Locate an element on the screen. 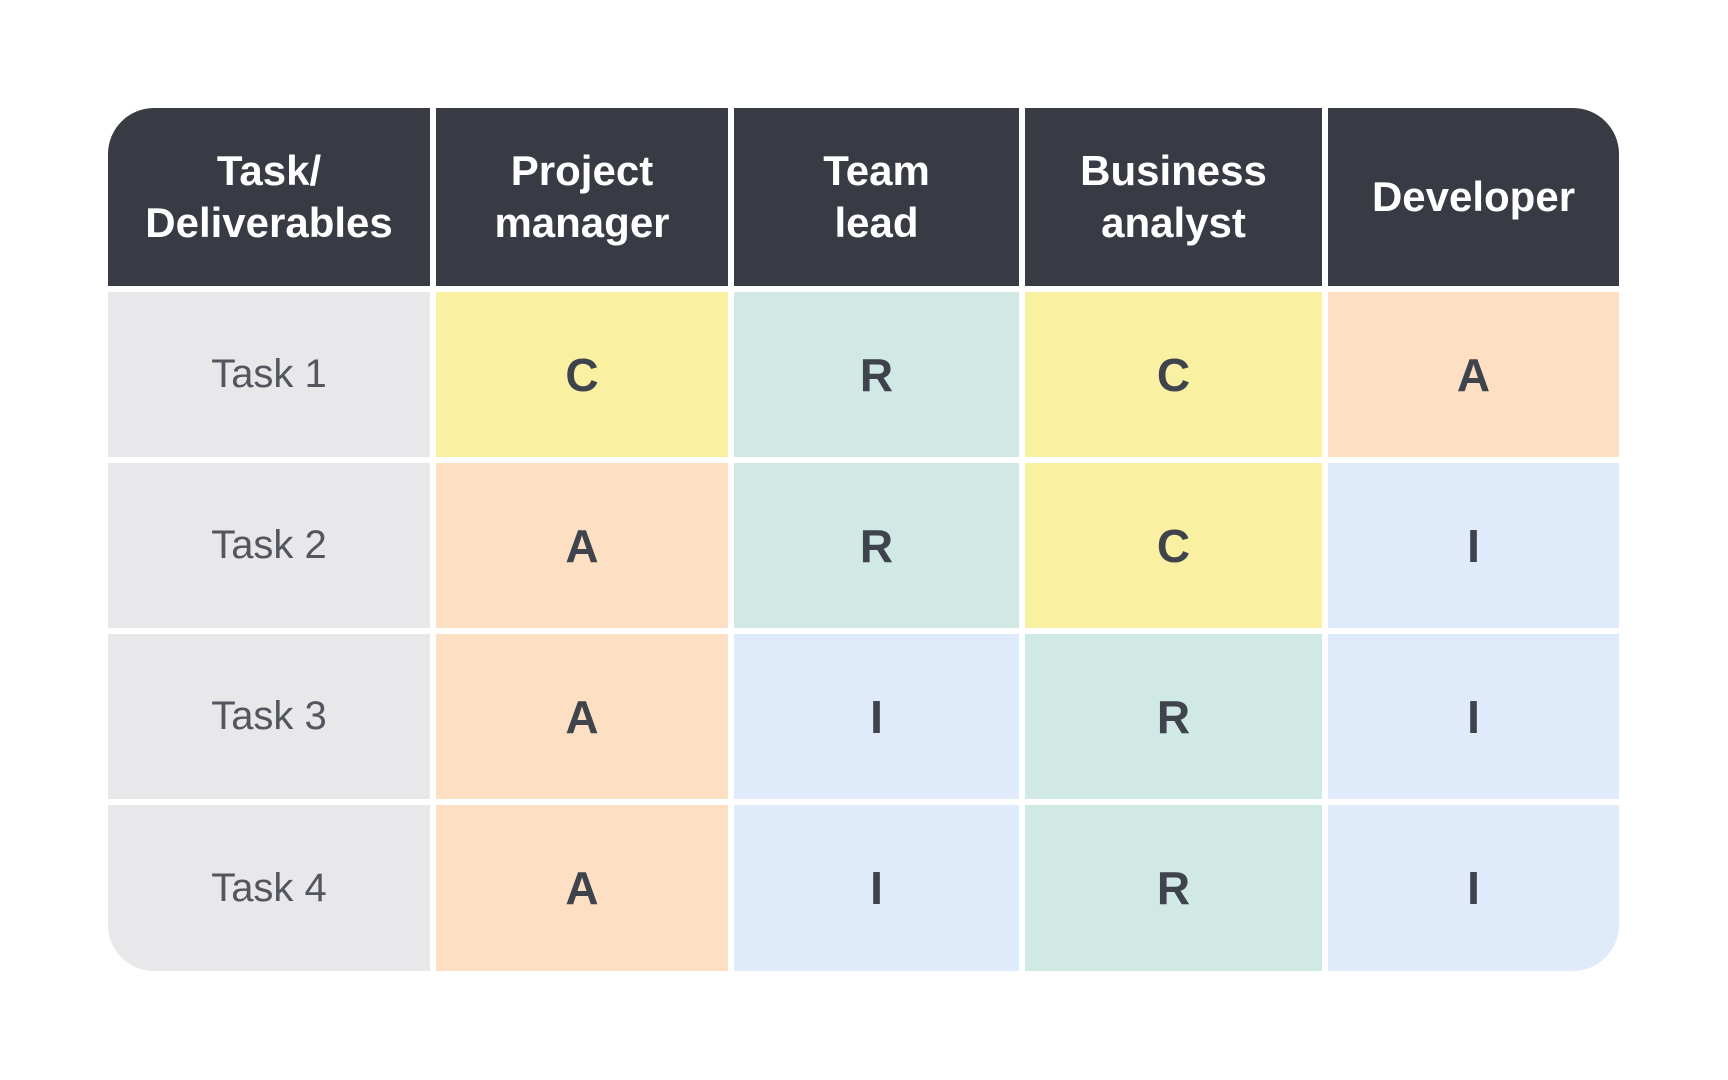 The image size is (1728, 1080). row-label-cell: Task 2 is located at coordinates (269, 545).